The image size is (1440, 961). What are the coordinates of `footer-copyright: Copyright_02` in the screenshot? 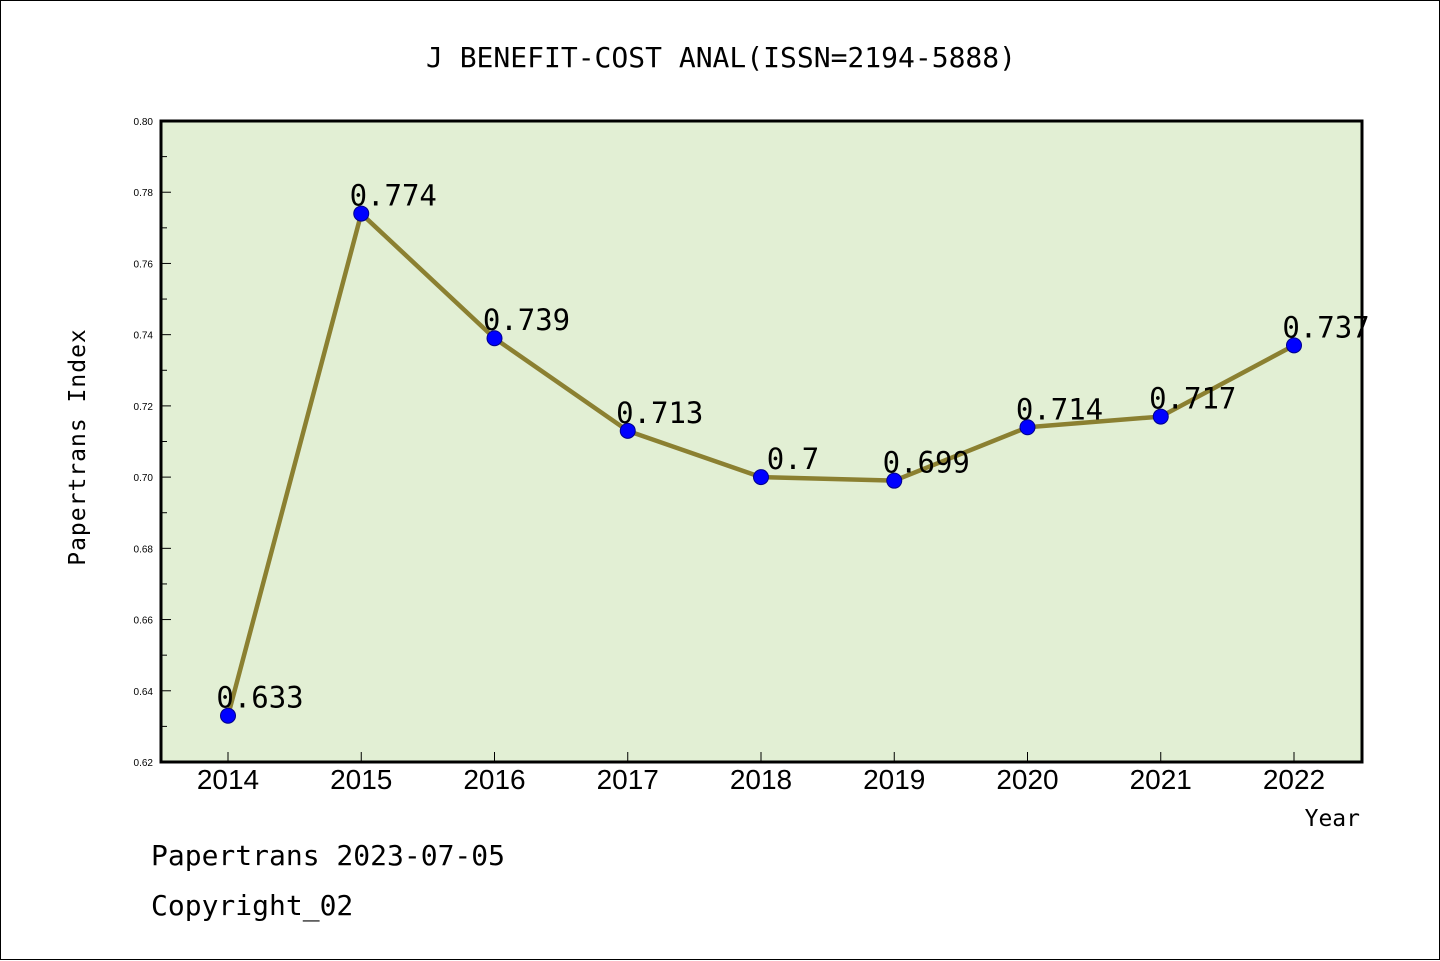 It's located at (252, 906).